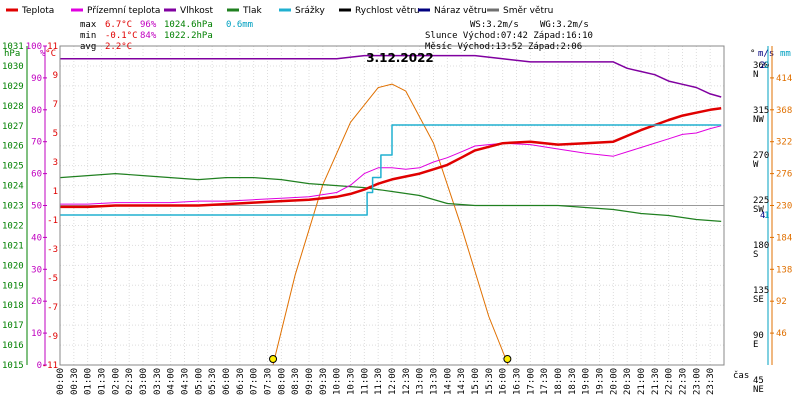 This screenshot has height=400, width=800. What do you see at coordinates (13, 286) in the screenshot?
I see `pressure-tick-label: 1019` at bounding box center [13, 286].